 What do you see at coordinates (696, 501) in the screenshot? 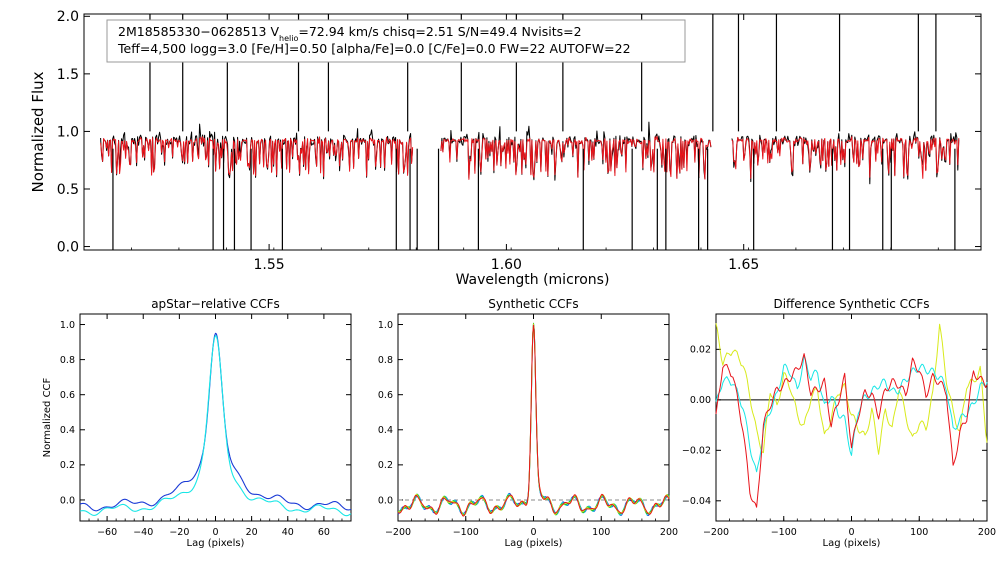
I see `y-tick-label: −0.04` at bounding box center [696, 501].